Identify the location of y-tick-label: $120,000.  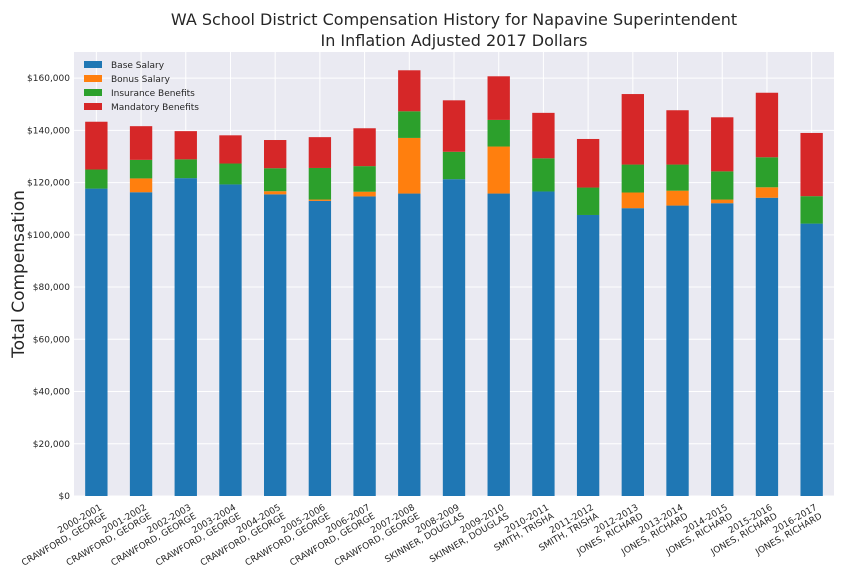
(48, 184).